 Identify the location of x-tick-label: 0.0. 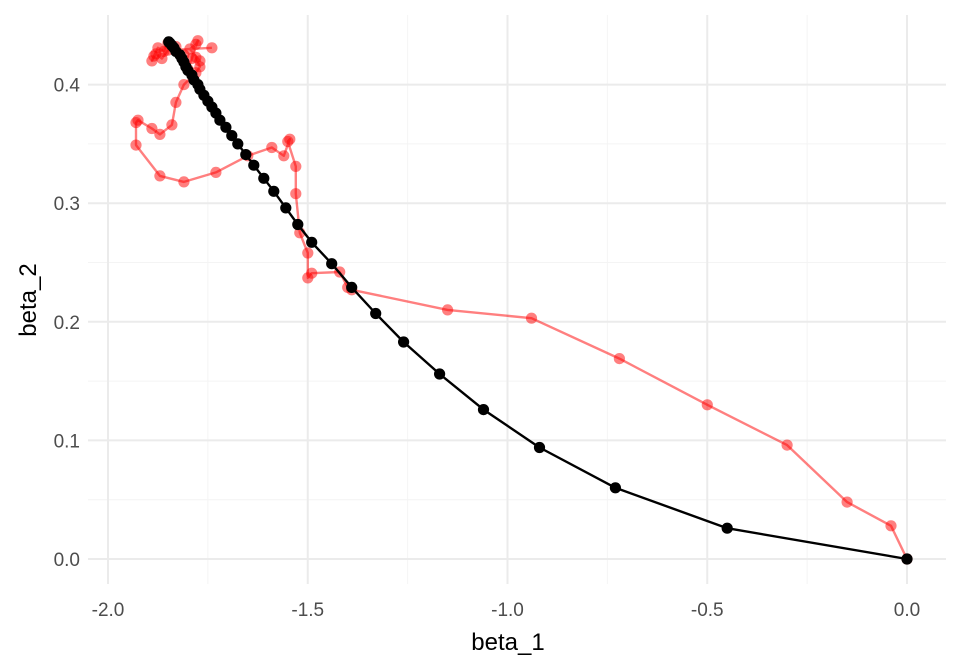
(907, 610).